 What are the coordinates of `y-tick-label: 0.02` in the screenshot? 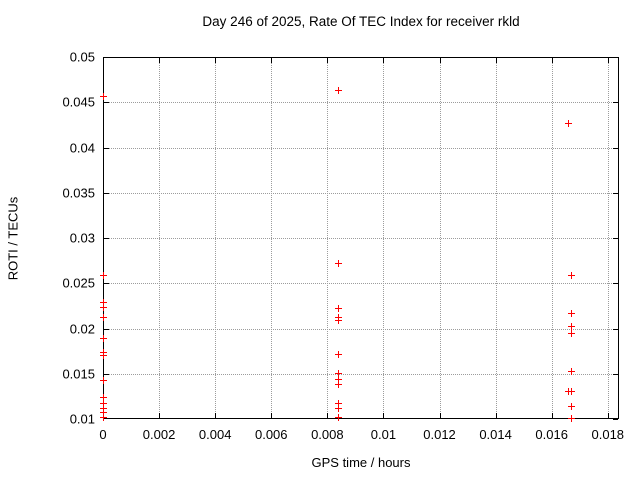 It's located at (82, 328).